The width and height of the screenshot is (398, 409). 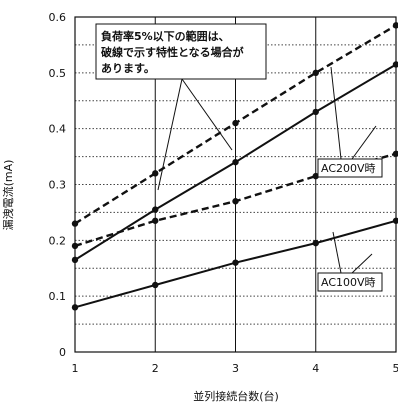 What do you see at coordinates (165, 36) in the screenshot?
I see `note-line-1: 負荷率5%以下の範囲は、` at bounding box center [165, 36].